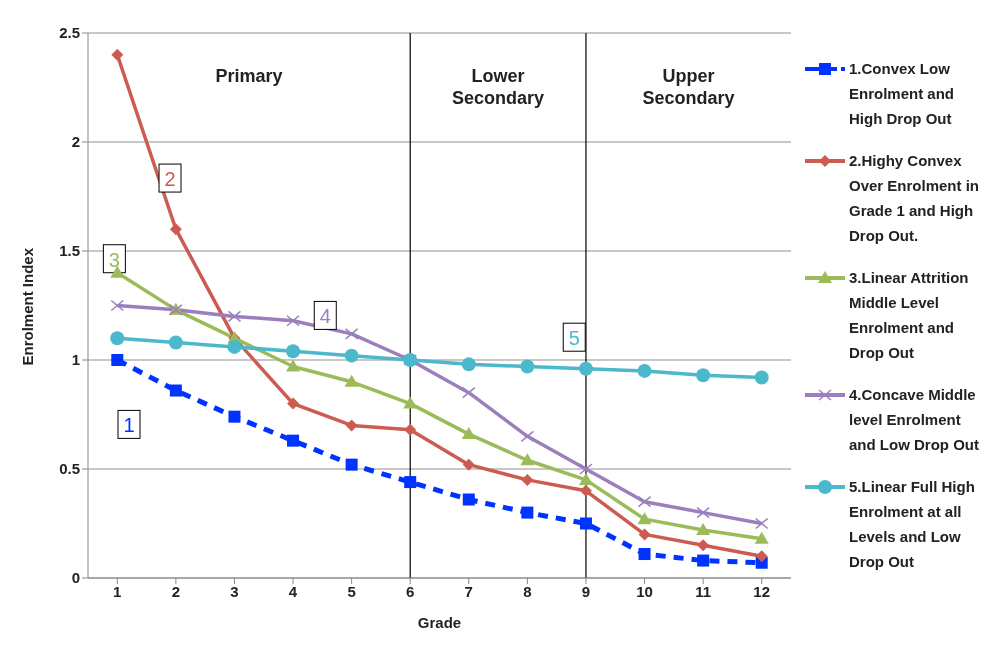  What do you see at coordinates (351, 591) in the screenshot?
I see `x-tick-label: 5` at bounding box center [351, 591].